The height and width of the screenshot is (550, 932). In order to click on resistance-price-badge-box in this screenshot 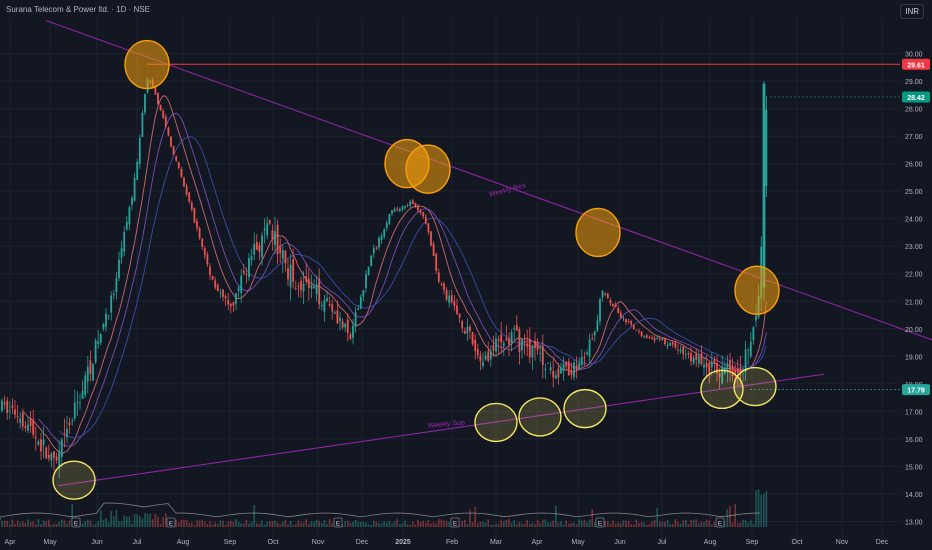, I will do `click(916, 64)`.